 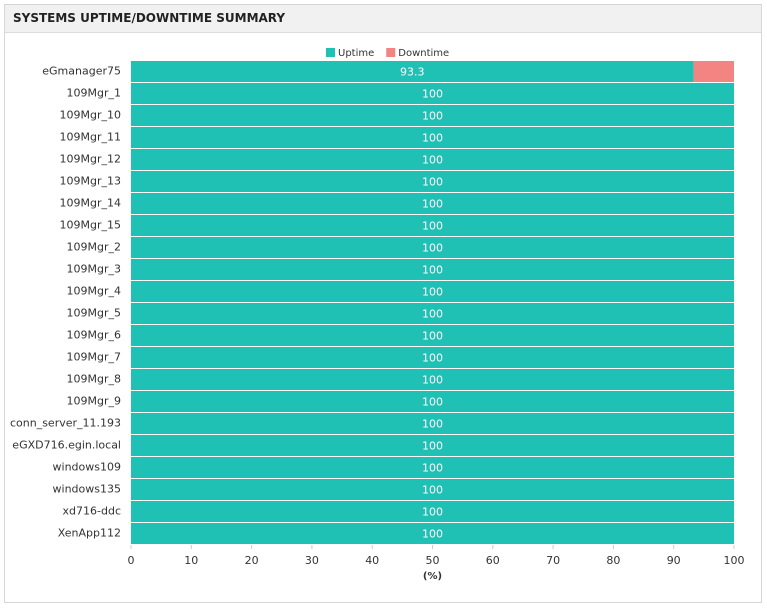 What do you see at coordinates (81, 71) in the screenshot?
I see `y-tick-label: eGmanager75` at bounding box center [81, 71].